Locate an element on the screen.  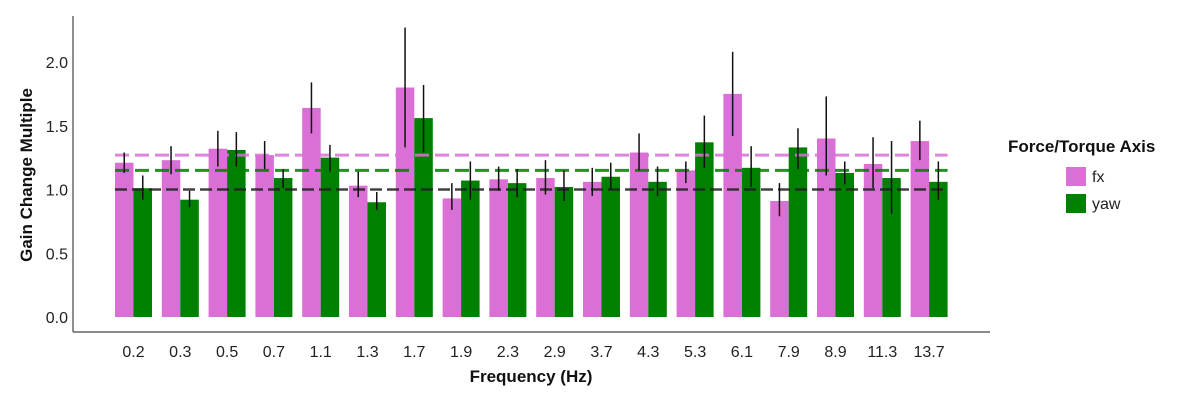
bar-yaw-1.1 is located at coordinates (330, 237).